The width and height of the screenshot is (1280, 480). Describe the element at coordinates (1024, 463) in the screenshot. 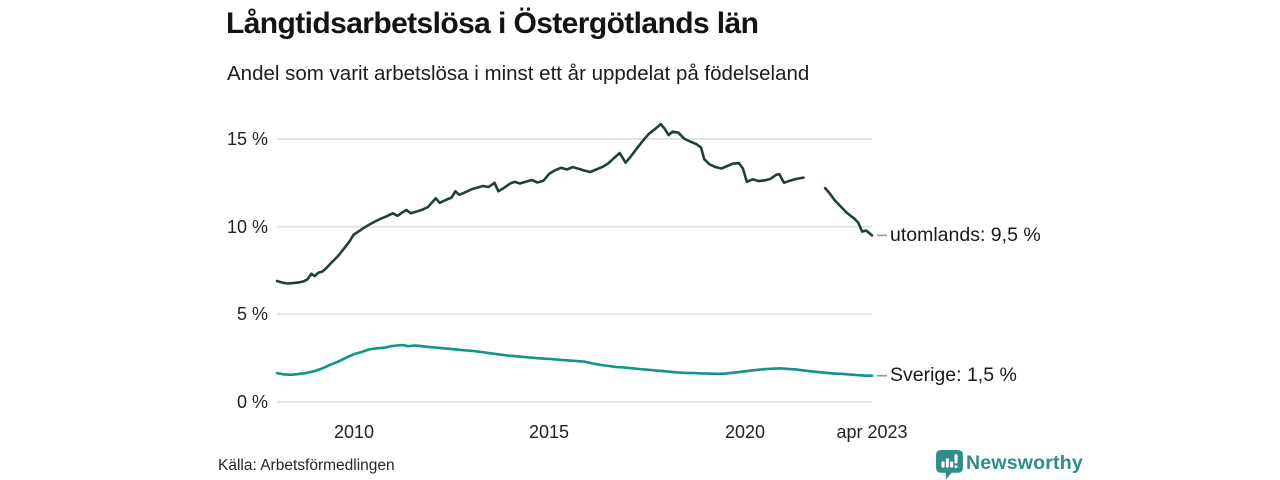

I see `brand-name: Newsworthy` at that location.